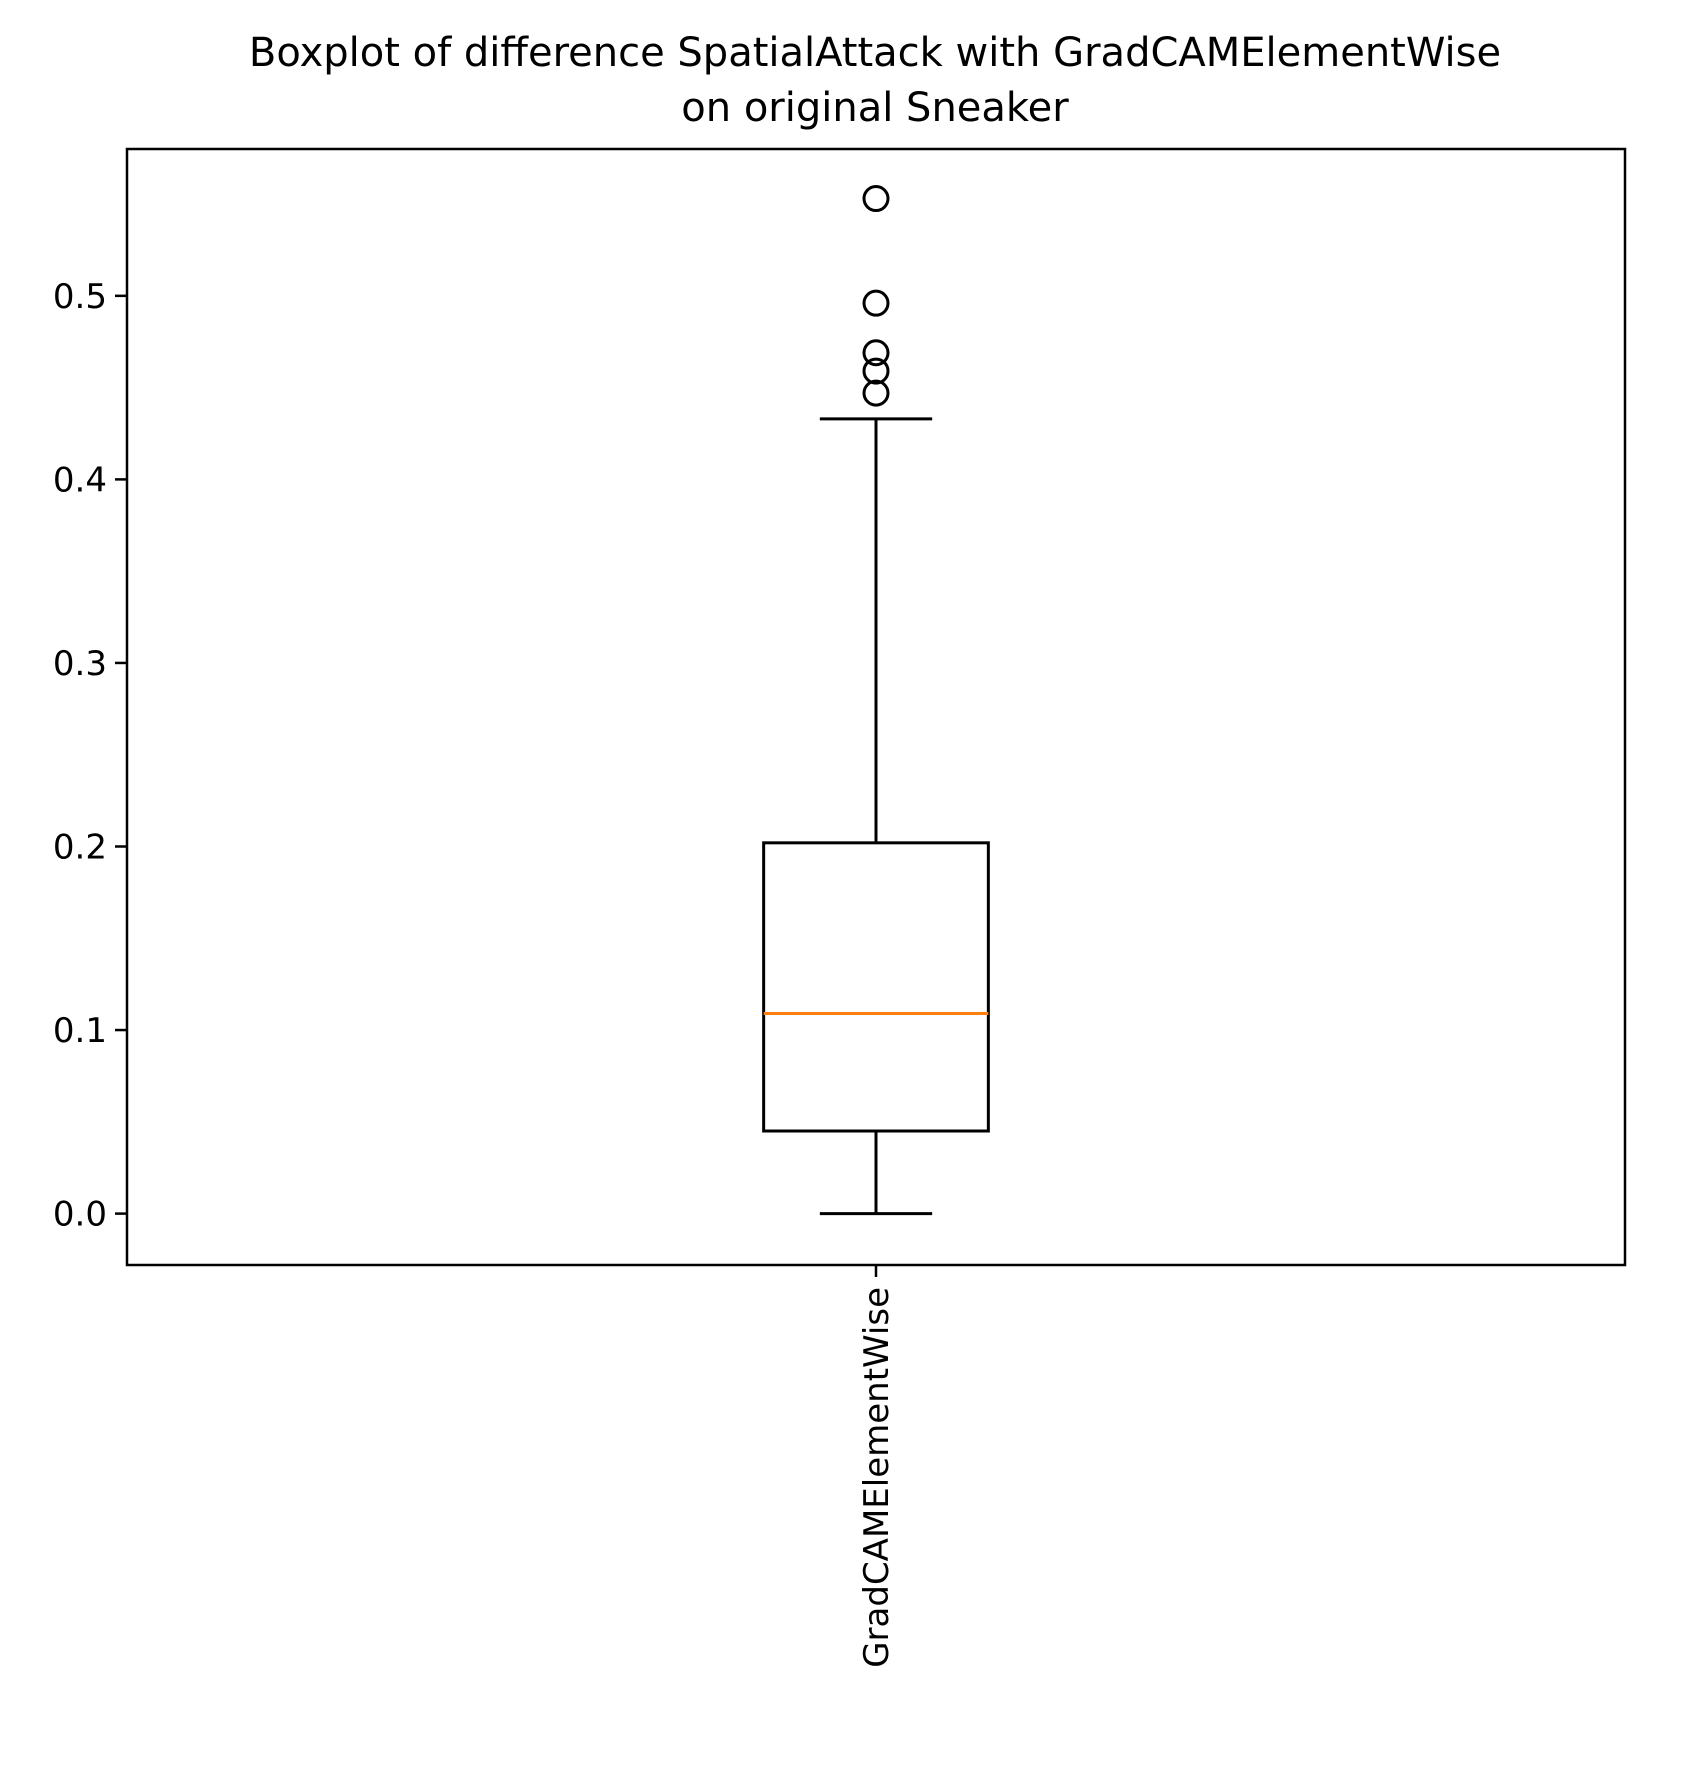  Describe the element at coordinates (80, 480) in the screenshot. I see `y-tick-label: 0.4` at that location.